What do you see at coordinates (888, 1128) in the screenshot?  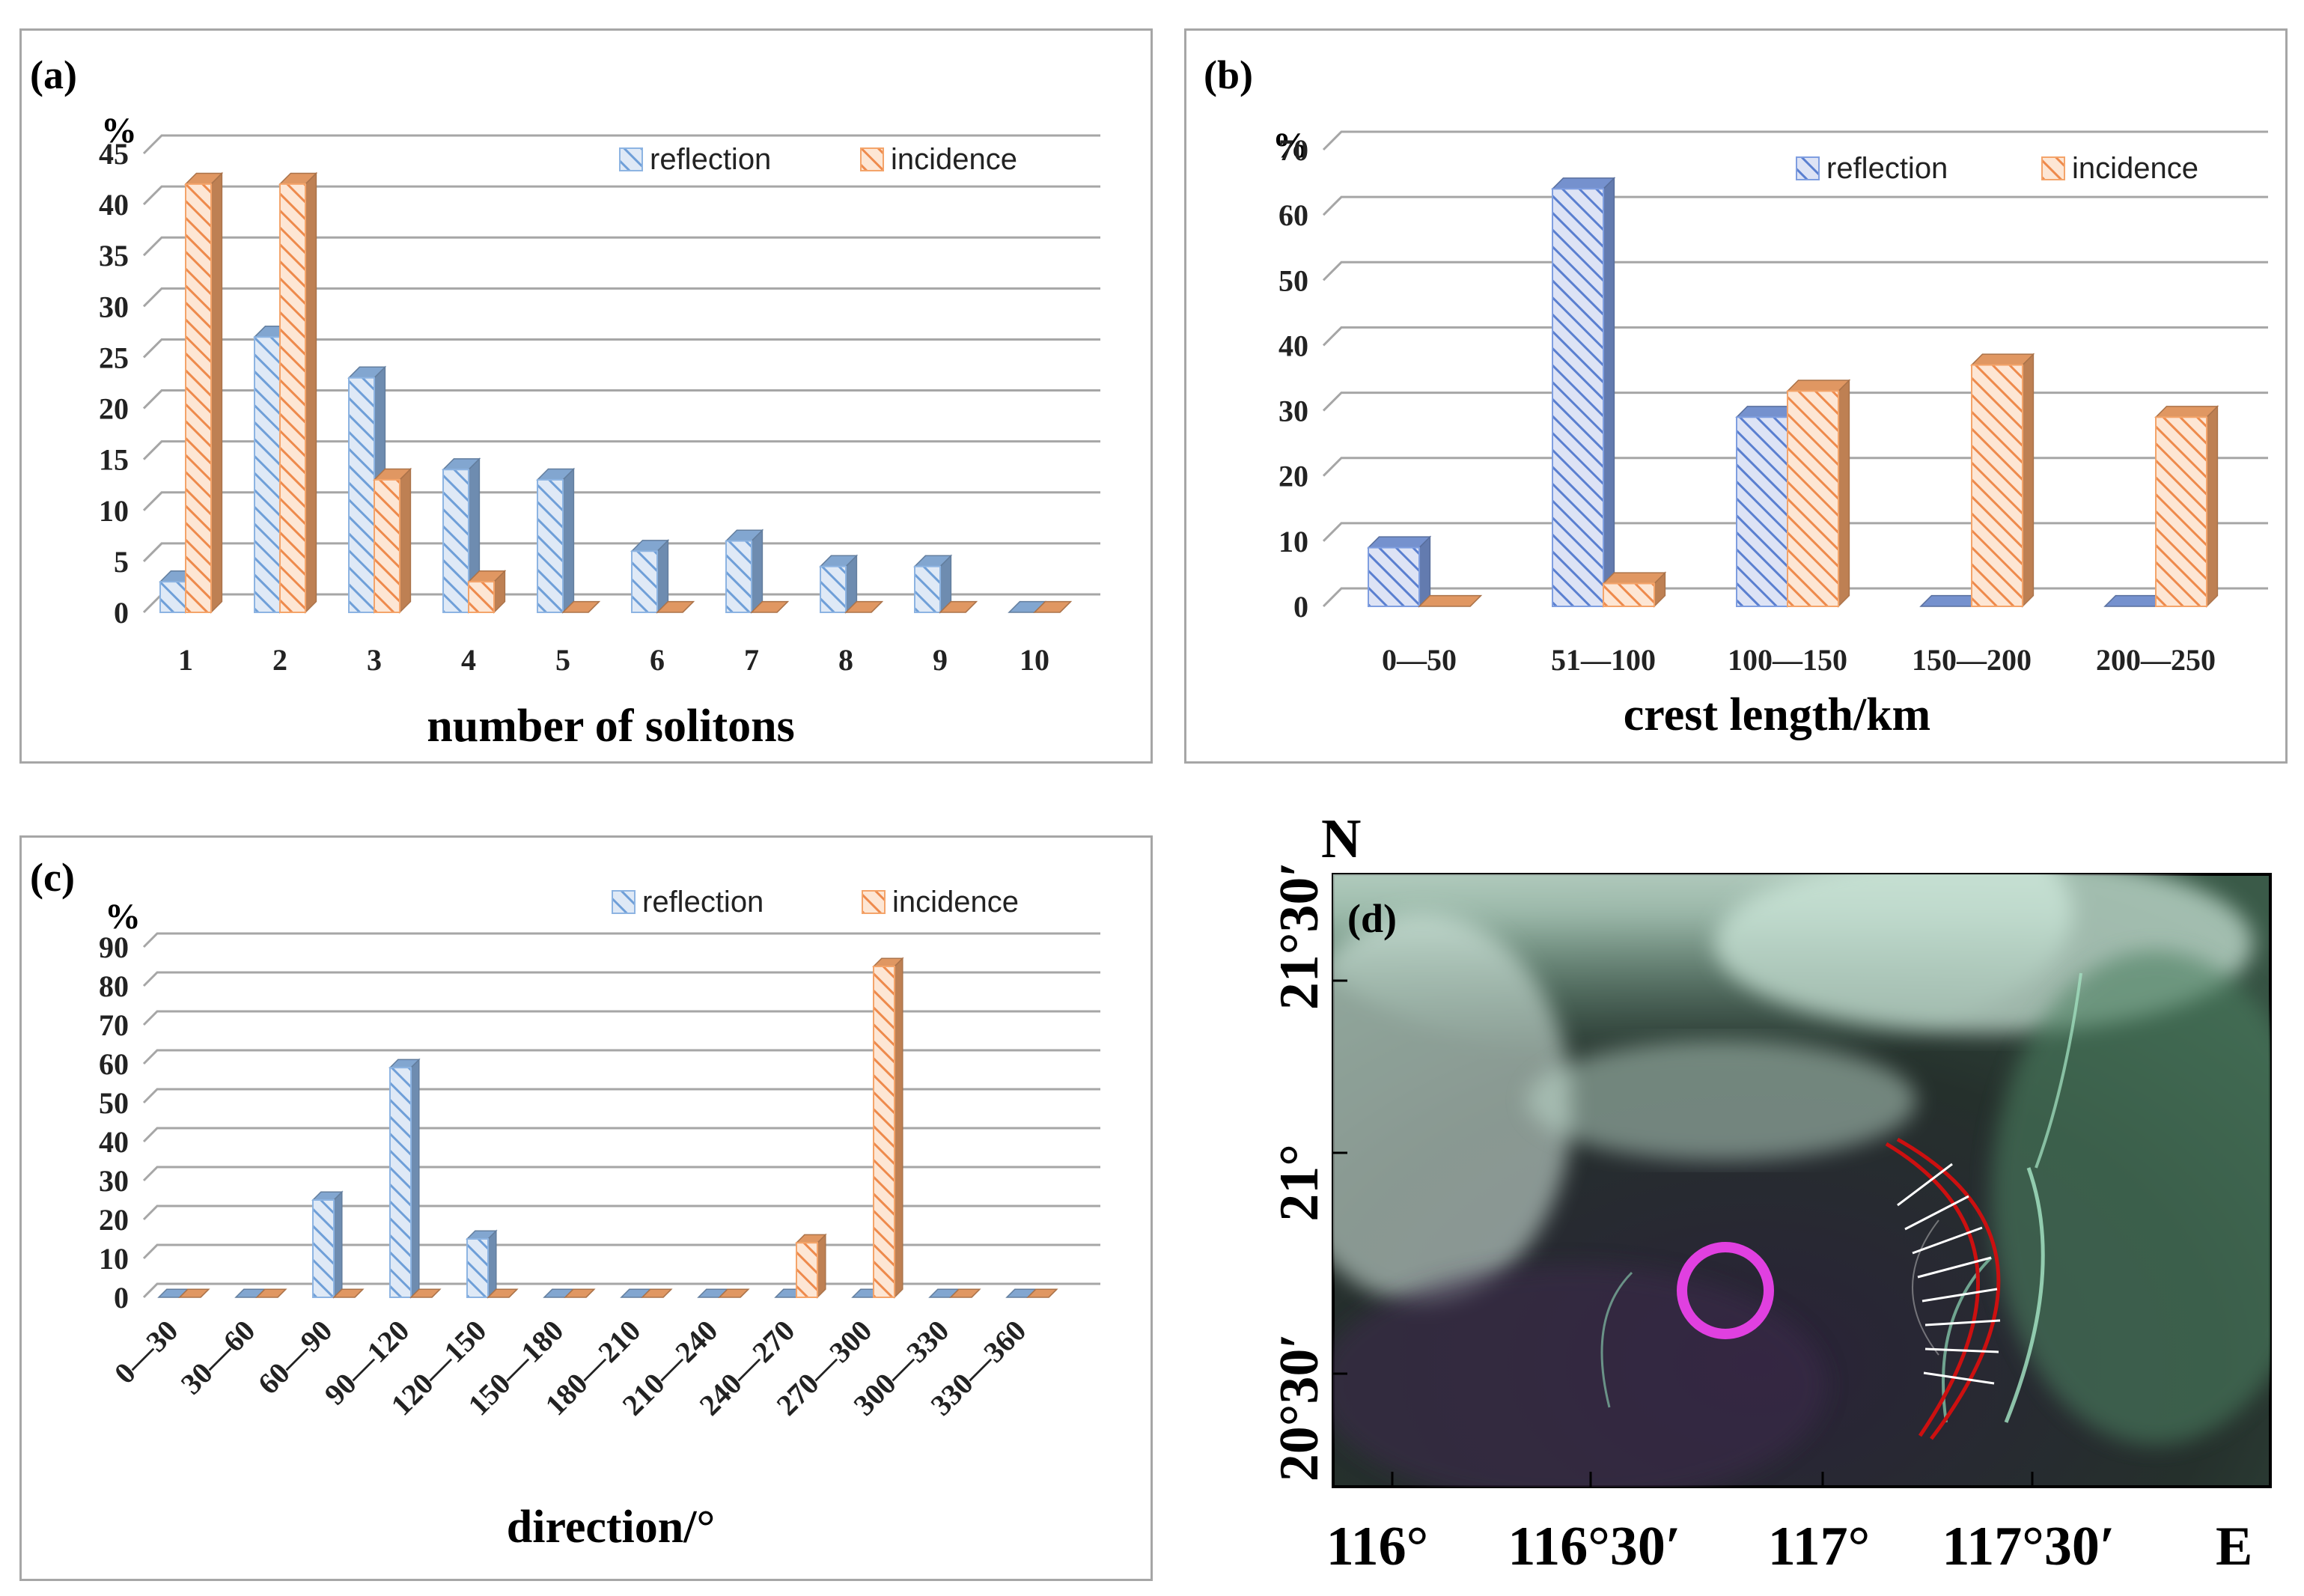 I see `bar-incidence-270—300` at bounding box center [888, 1128].